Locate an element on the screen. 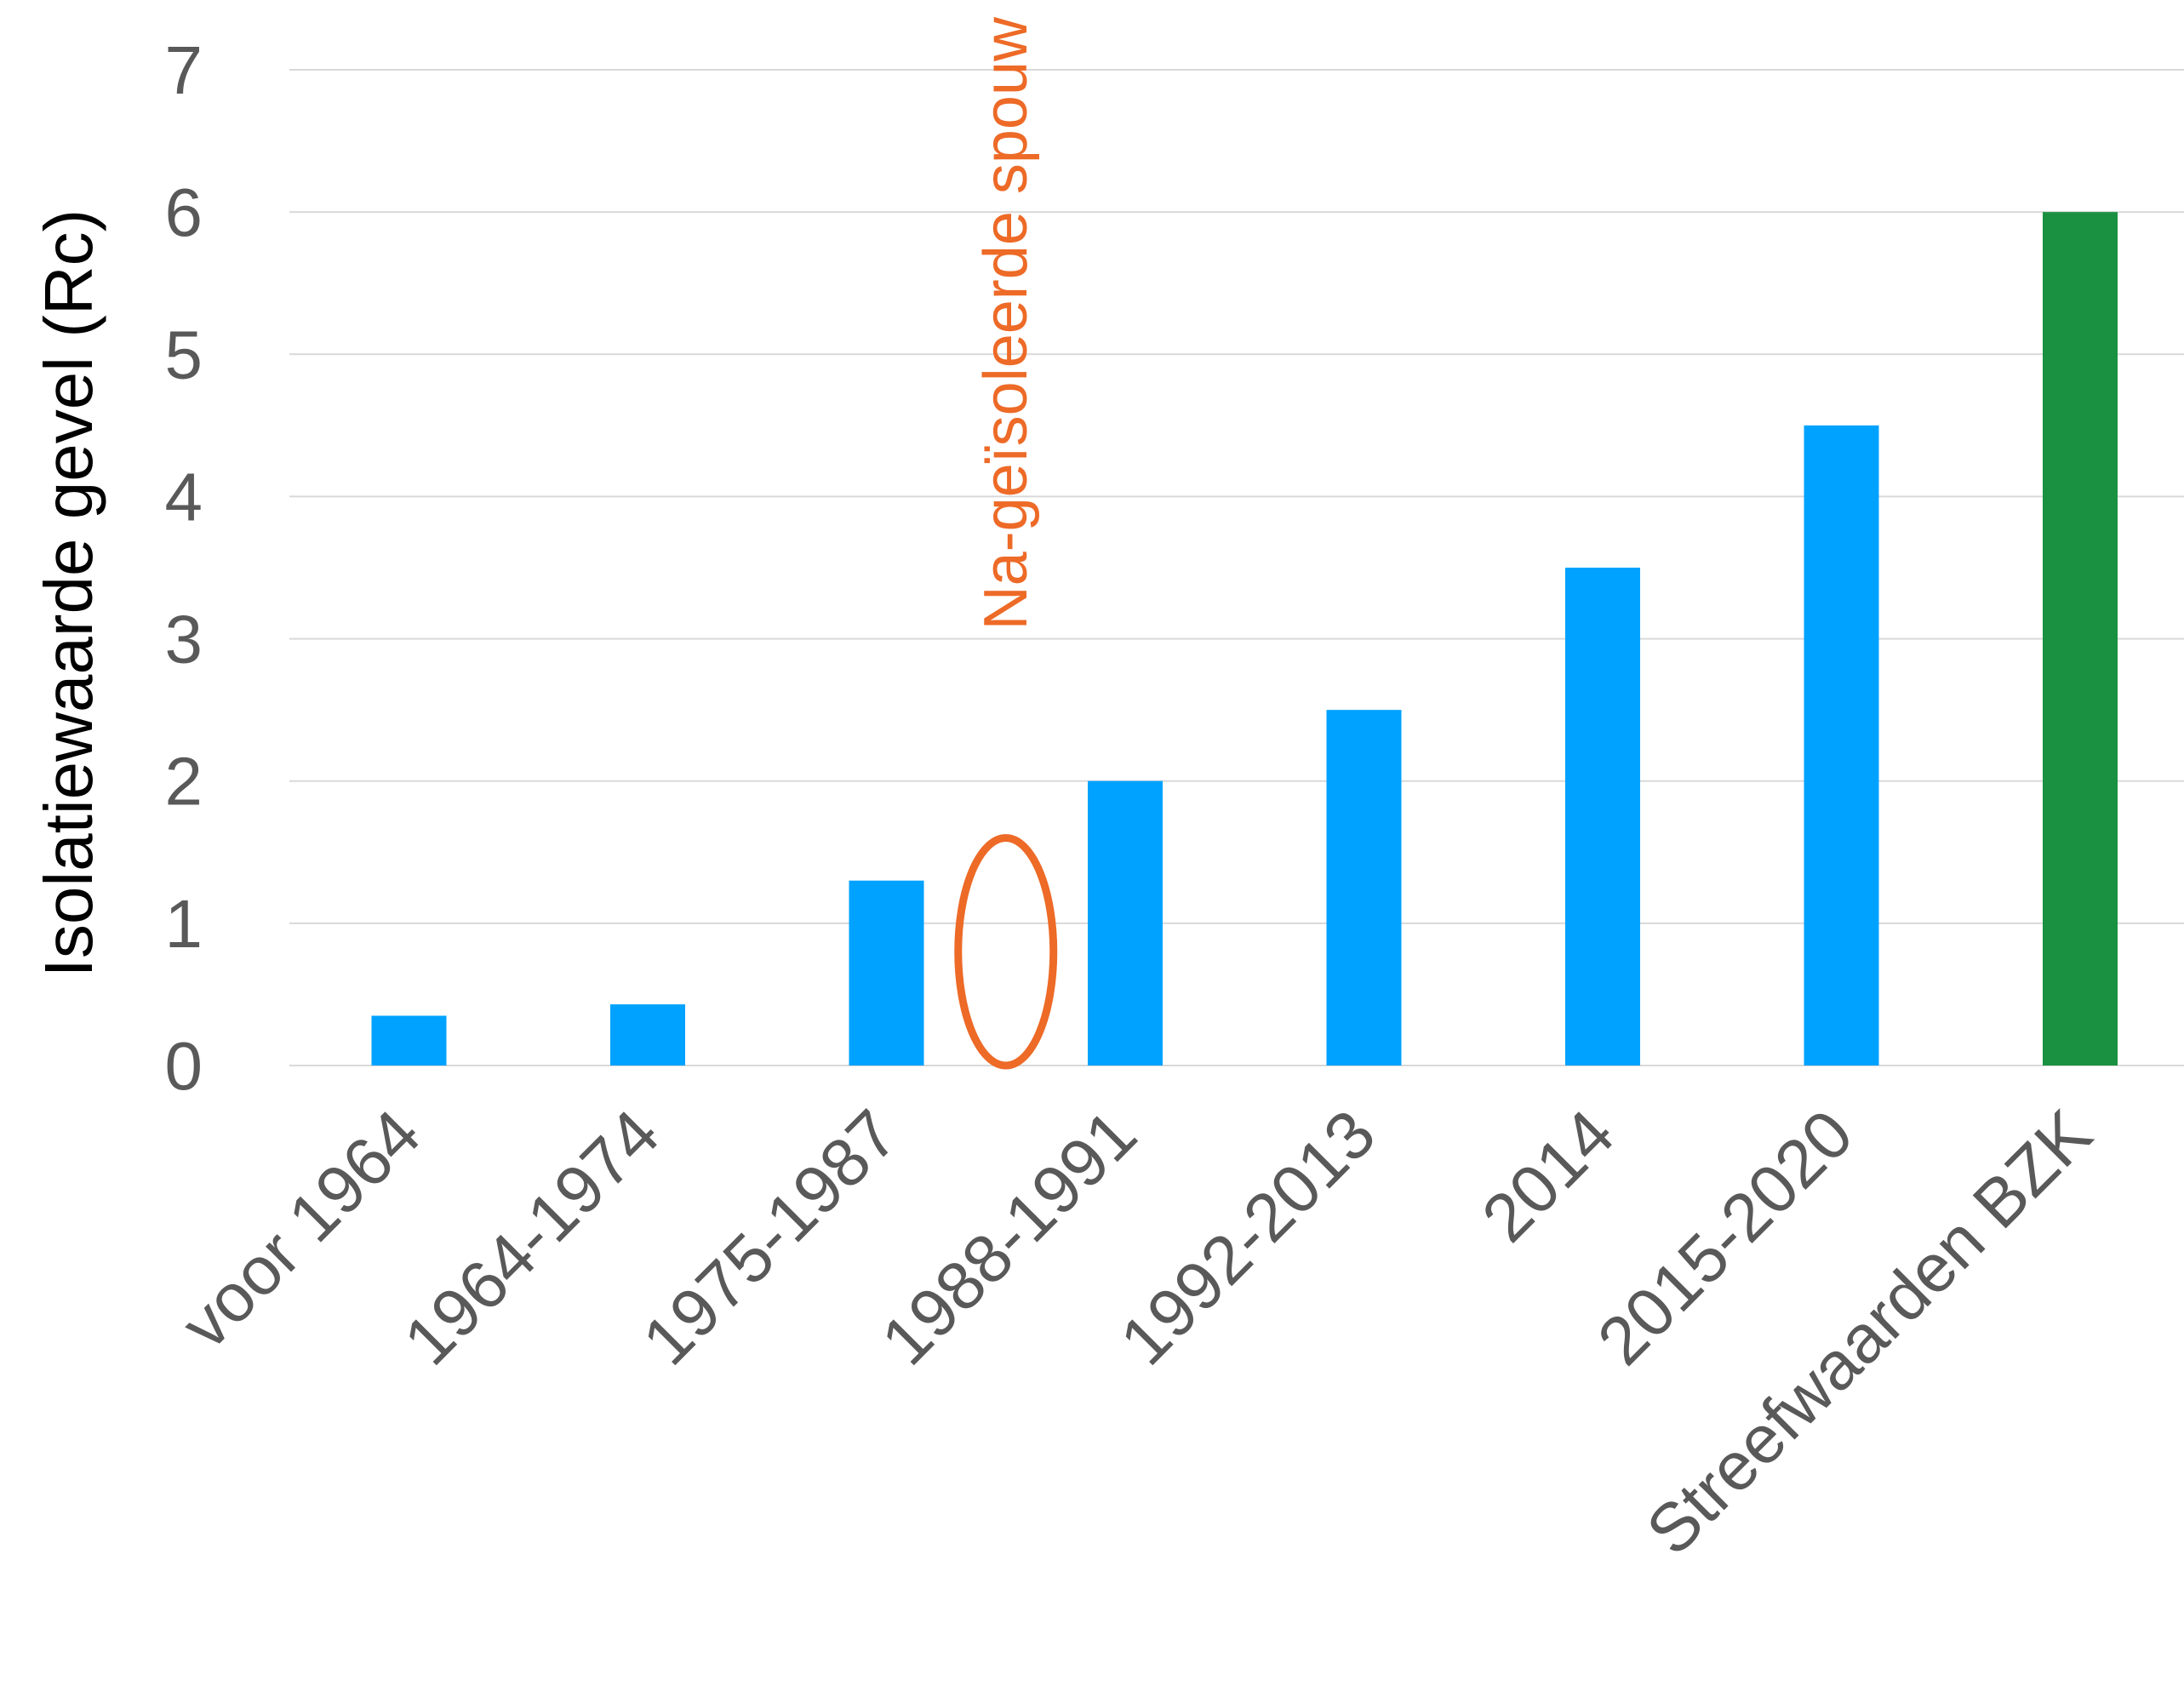  y-tick-label: 2 is located at coordinates (184, 782).